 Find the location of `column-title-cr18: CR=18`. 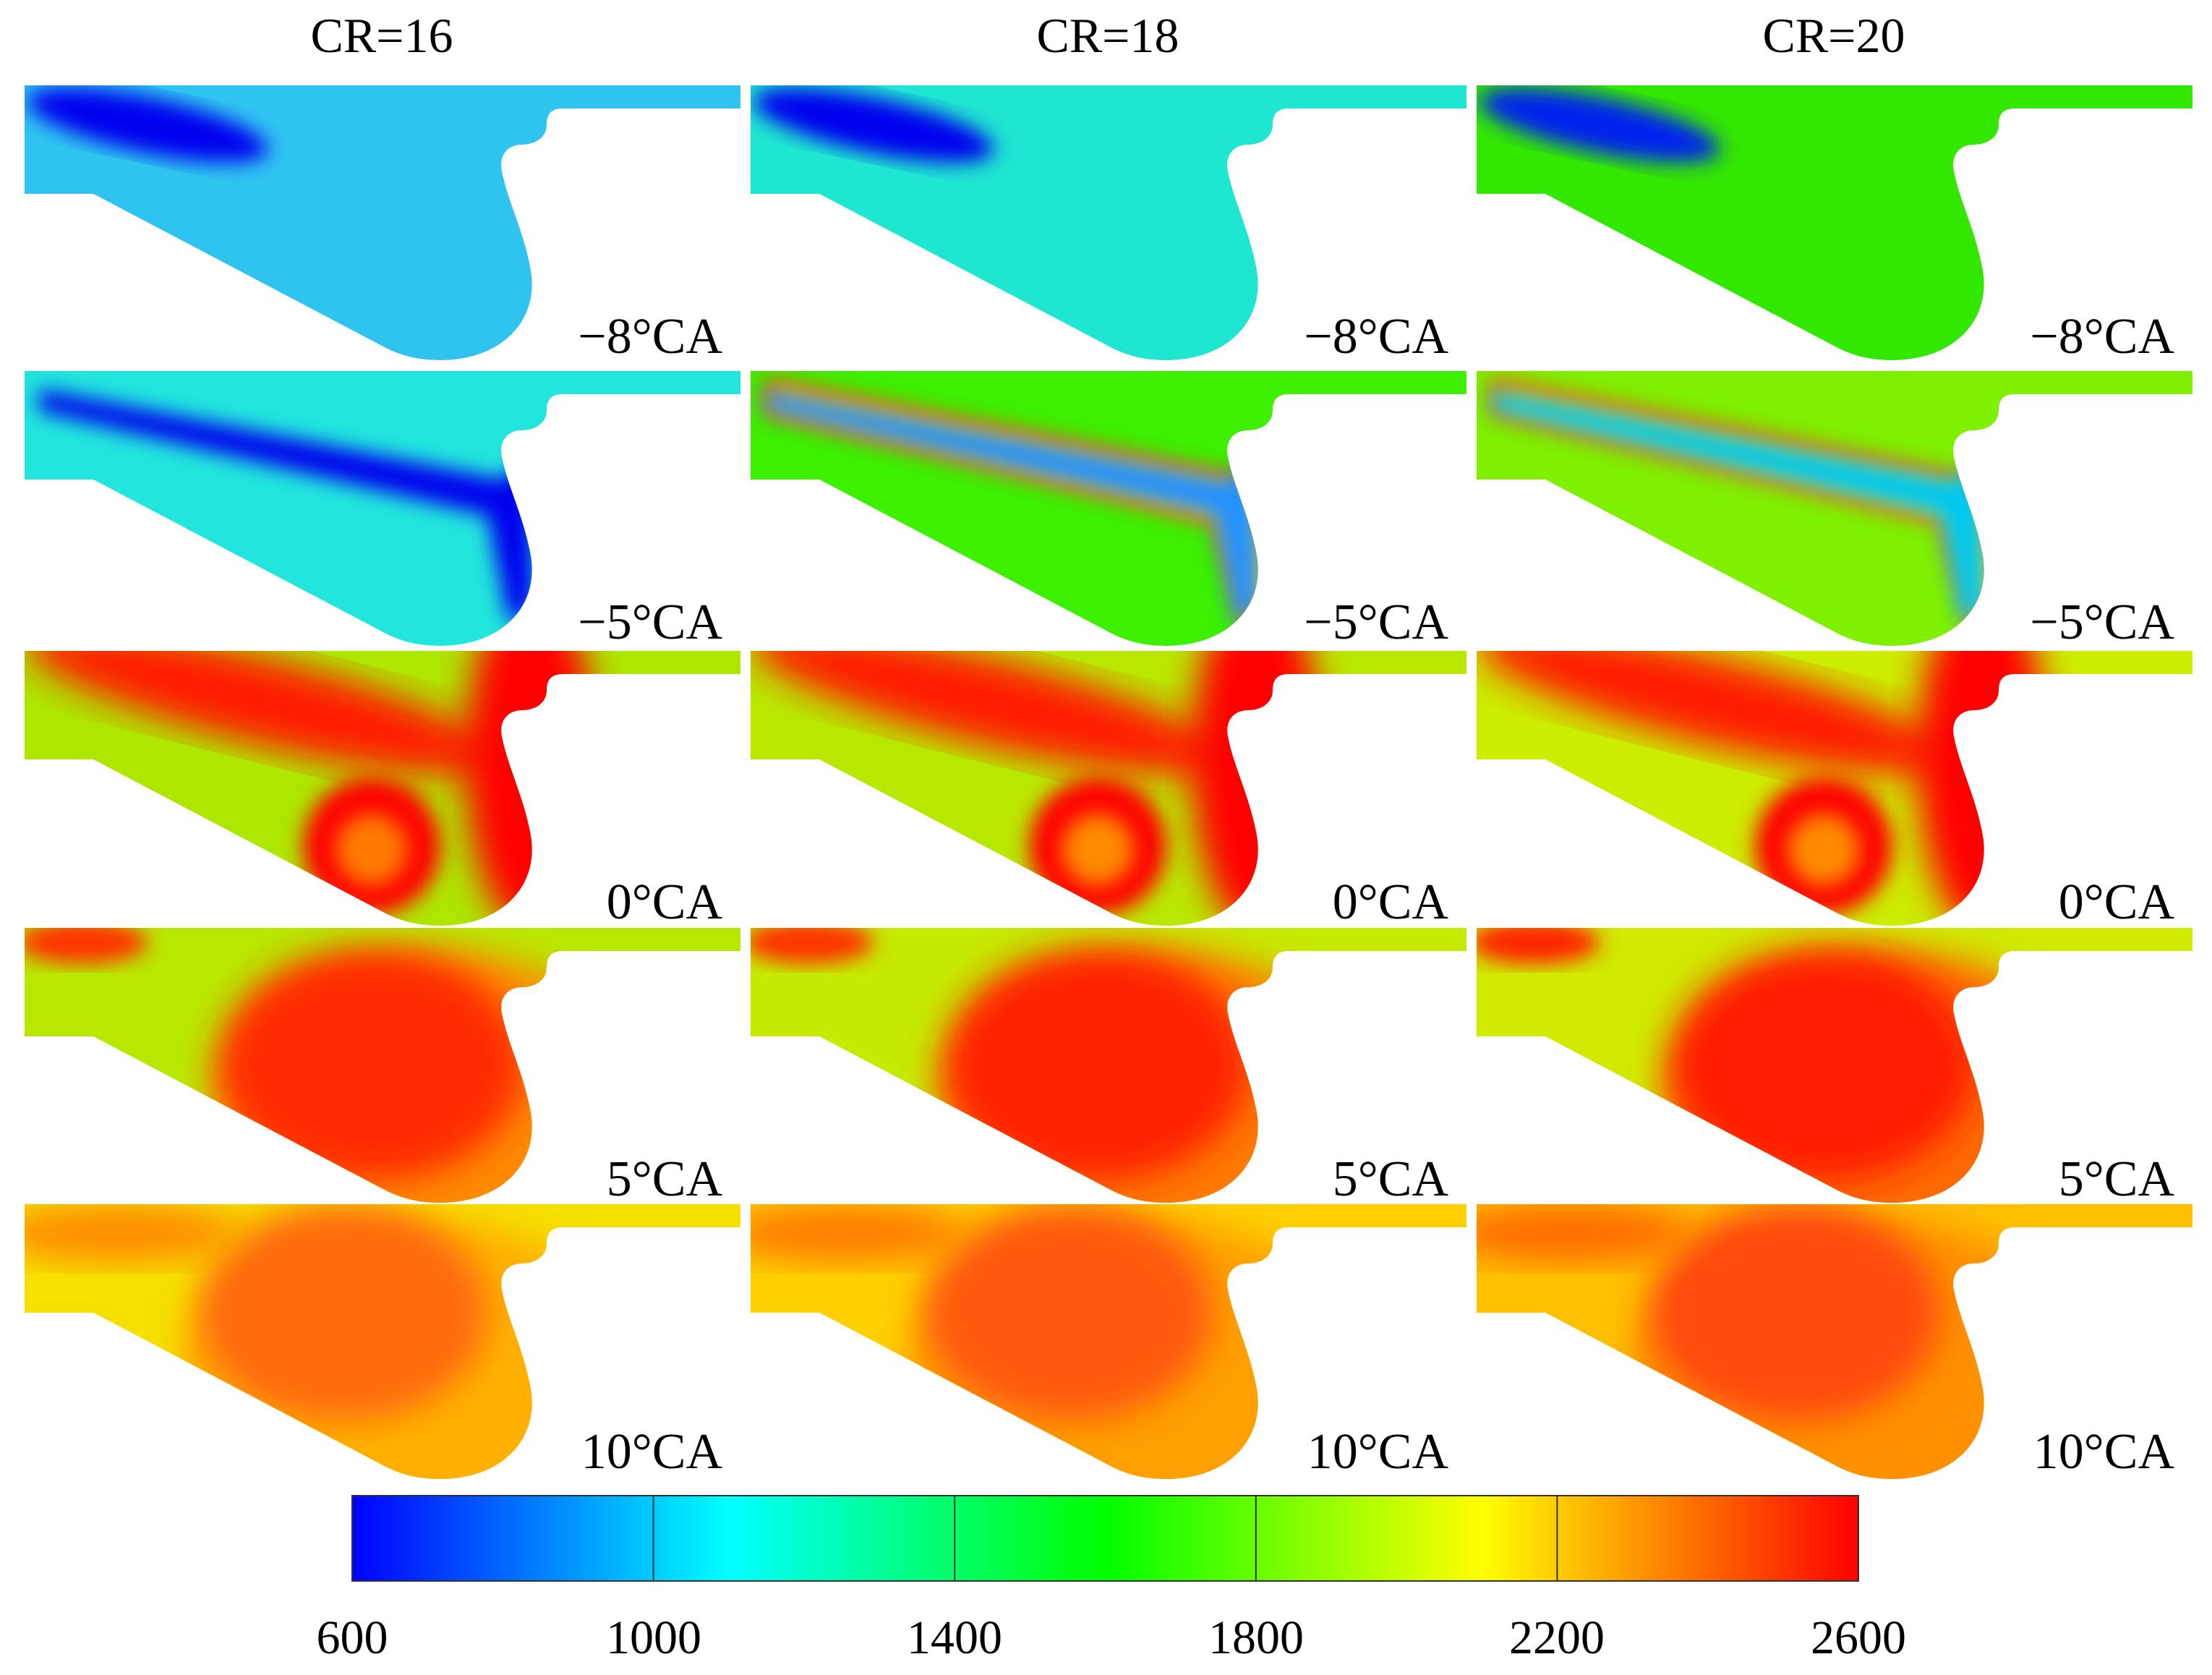

column-title-cr18: CR=18 is located at coordinates (1107, 35).